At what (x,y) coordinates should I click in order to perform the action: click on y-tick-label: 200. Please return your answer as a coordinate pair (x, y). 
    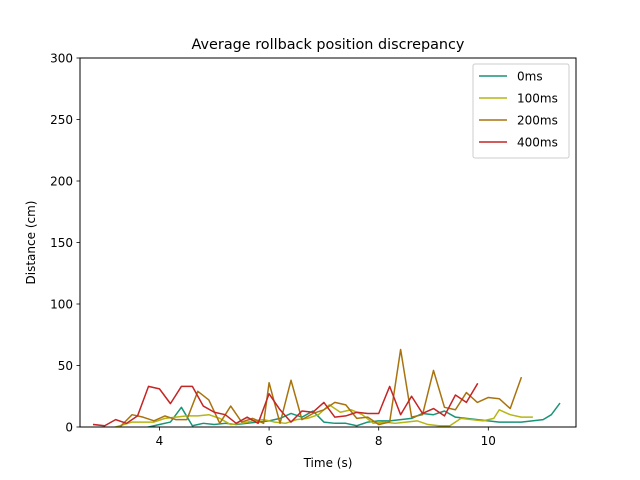
    Looking at the image, I should click on (61, 181).